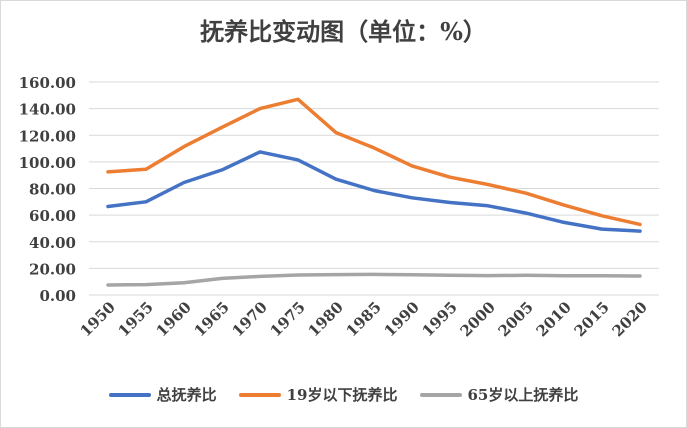 This screenshot has height=428, width=687. Describe the element at coordinates (47, 83) in the screenshot. I see `y-tick-label: 160.00` at that location.